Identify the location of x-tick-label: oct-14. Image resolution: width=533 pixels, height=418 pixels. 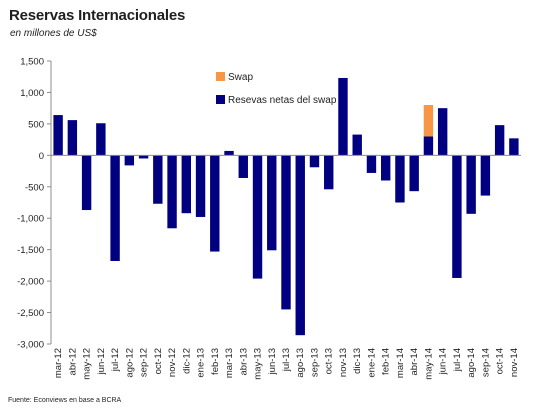
(500, 361).